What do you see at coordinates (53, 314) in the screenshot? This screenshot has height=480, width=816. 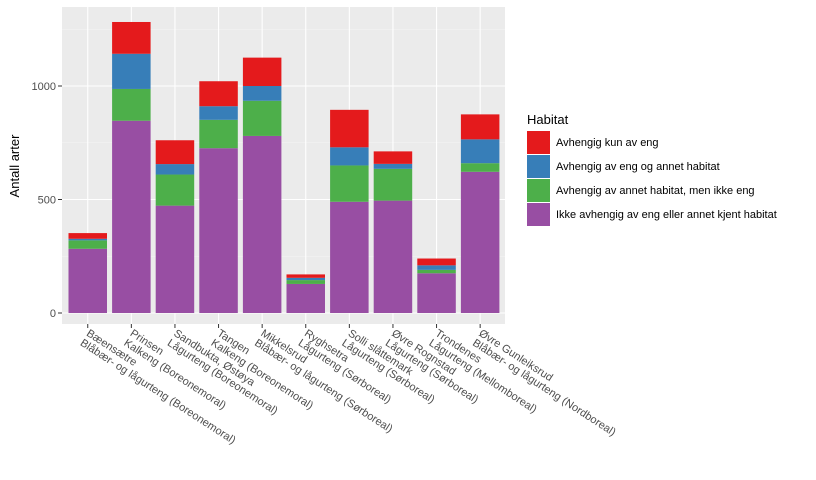 I see `y-tick-label: 0` at bounding box center [53, 314].